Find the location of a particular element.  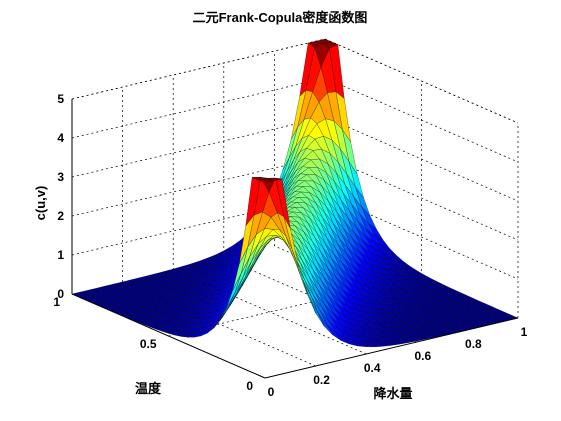

x-axis-line is located at coordinates (391, 348).